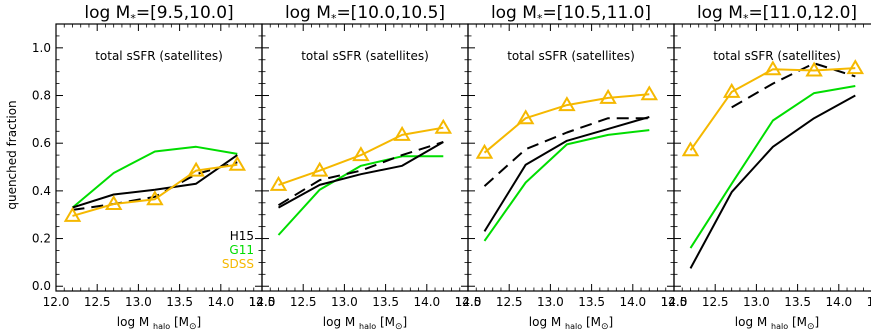  Describe the element at coordinates (241, 250) in the screenshot. I see `legend-g11: G11` at that location.